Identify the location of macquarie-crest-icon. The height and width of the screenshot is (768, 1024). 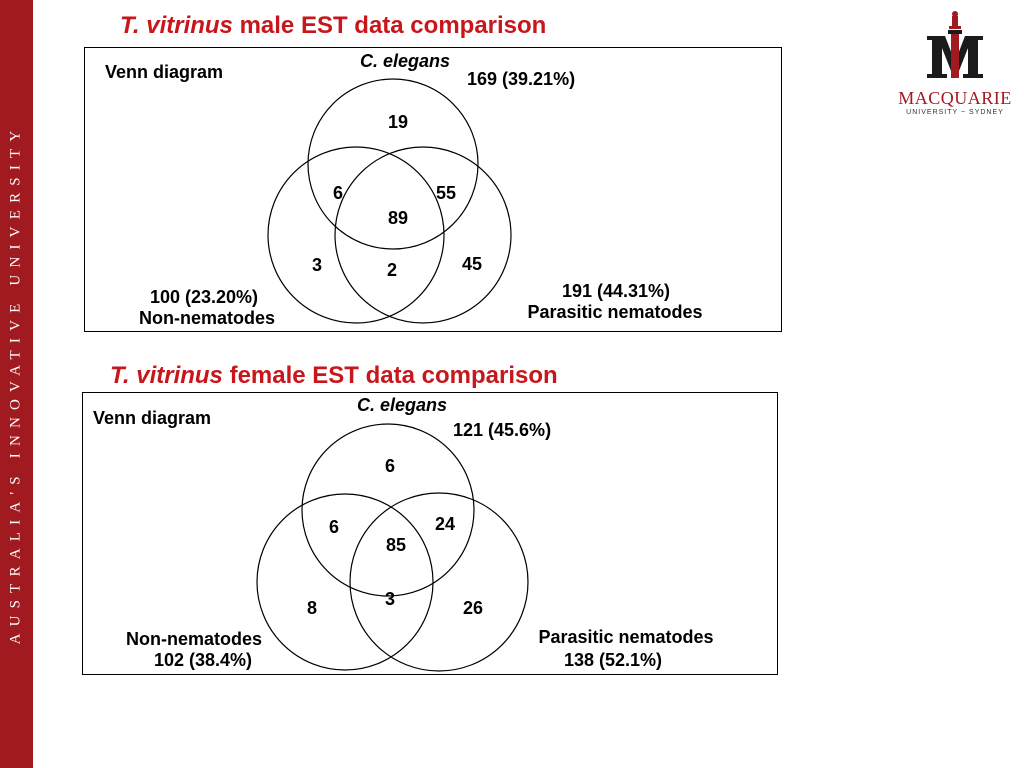
(955, 44).